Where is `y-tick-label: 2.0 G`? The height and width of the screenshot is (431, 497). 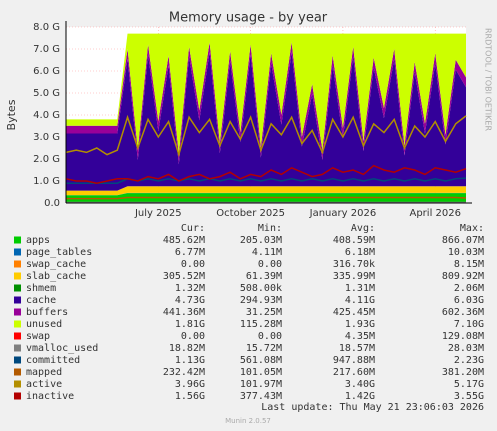 y-tick-label: 2.0 G is located at coordinates (46, 159).